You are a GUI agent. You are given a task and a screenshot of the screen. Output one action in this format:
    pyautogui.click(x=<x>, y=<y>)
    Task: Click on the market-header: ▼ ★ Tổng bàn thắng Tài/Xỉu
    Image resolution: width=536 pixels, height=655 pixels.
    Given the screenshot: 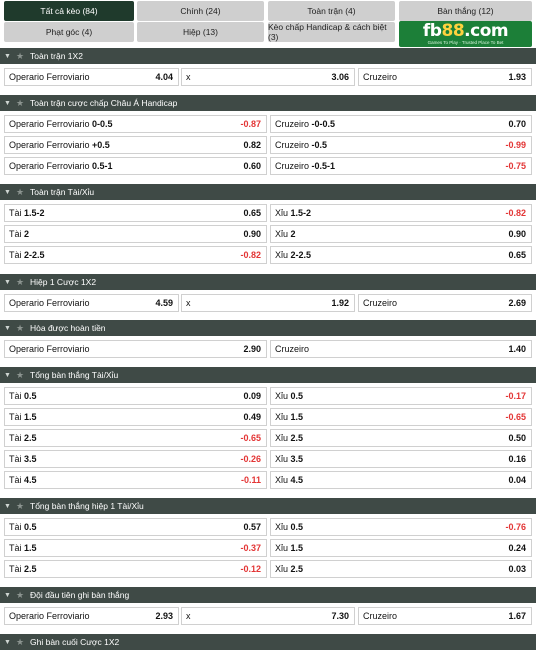 What is the action you would take?
    pyautogui.click(x=268, y=375)
    